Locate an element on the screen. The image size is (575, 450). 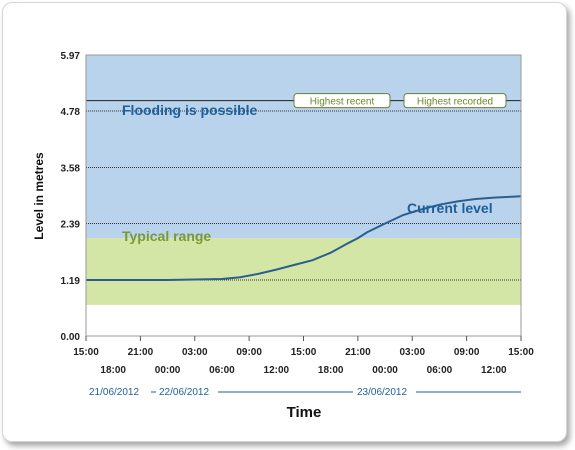
y-tick-label: 3.58 is located at coordinates (71, 168).